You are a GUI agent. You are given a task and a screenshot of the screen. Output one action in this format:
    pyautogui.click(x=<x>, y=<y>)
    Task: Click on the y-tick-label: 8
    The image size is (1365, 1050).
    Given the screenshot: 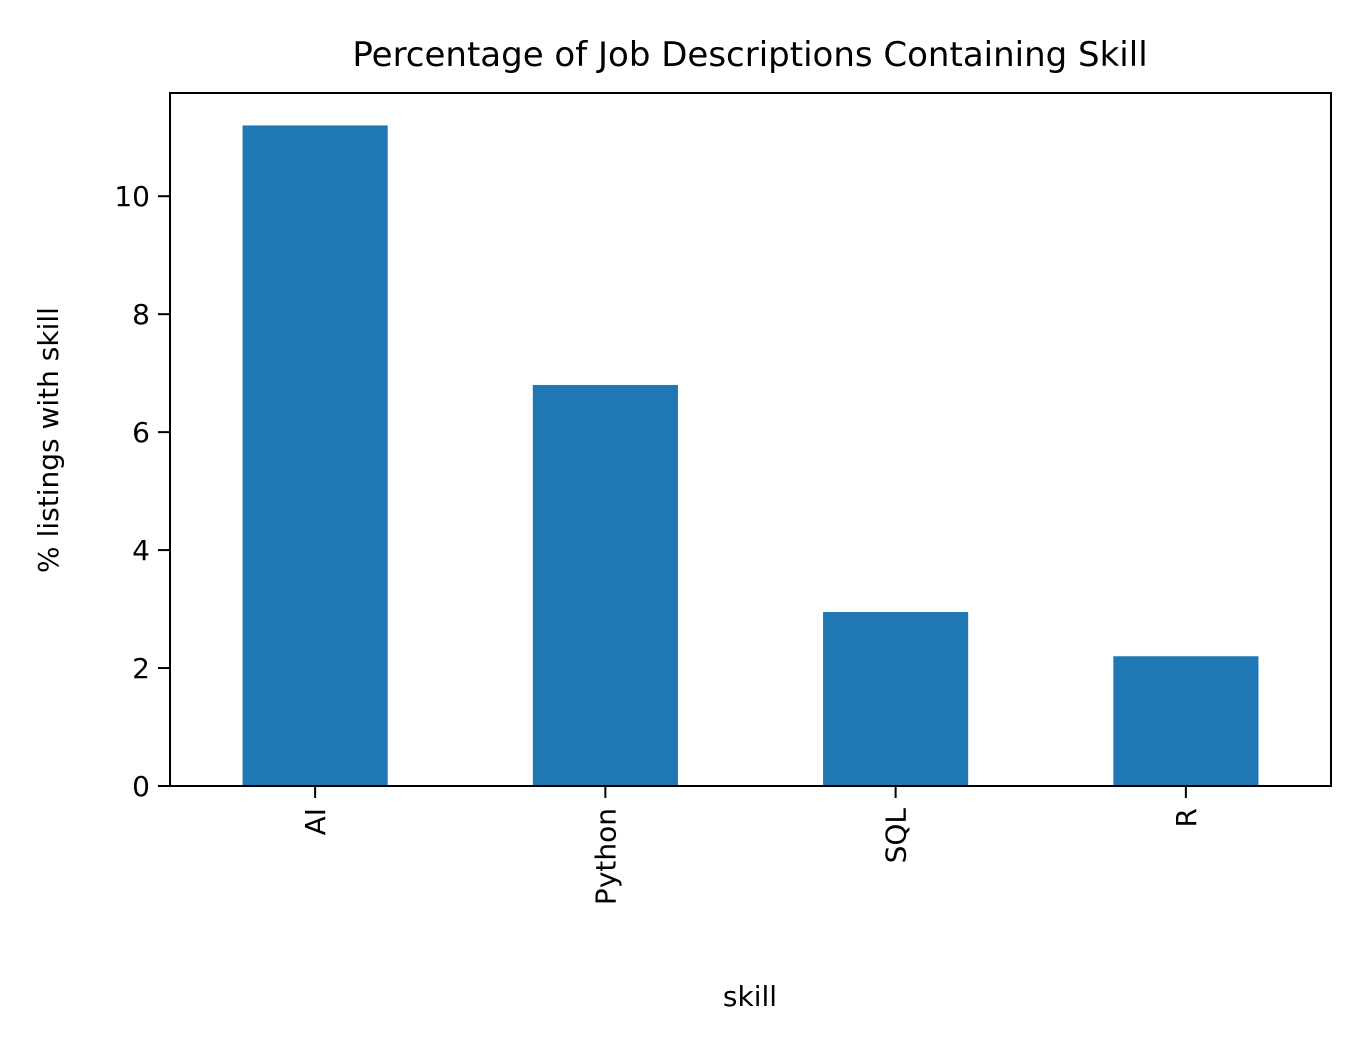 What is the action you would take?
    pyautogui.click(x=141, y=314)
    